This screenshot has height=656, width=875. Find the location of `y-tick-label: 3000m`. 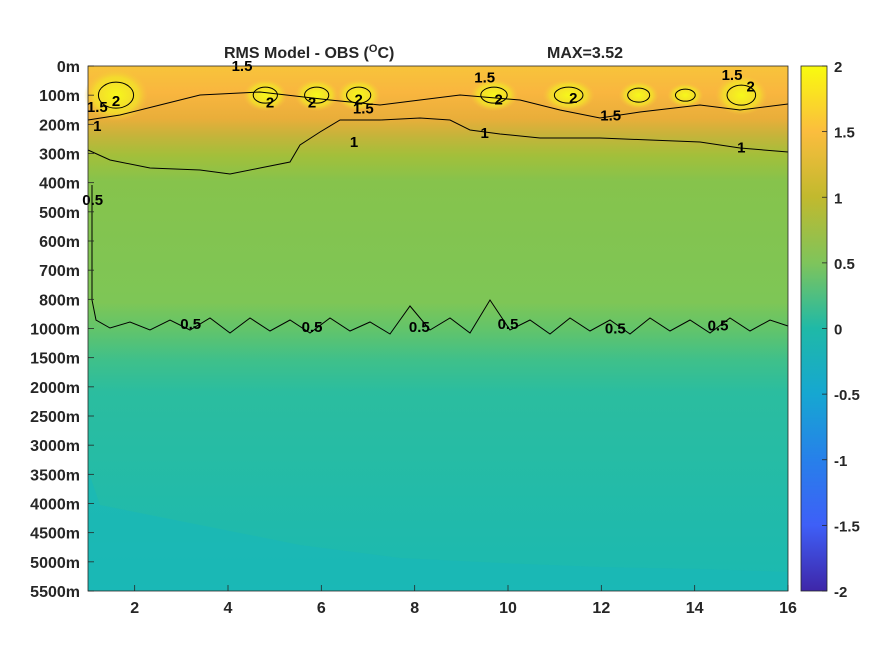

y-tick-label: 3000m is located at coordinates (55, 446).